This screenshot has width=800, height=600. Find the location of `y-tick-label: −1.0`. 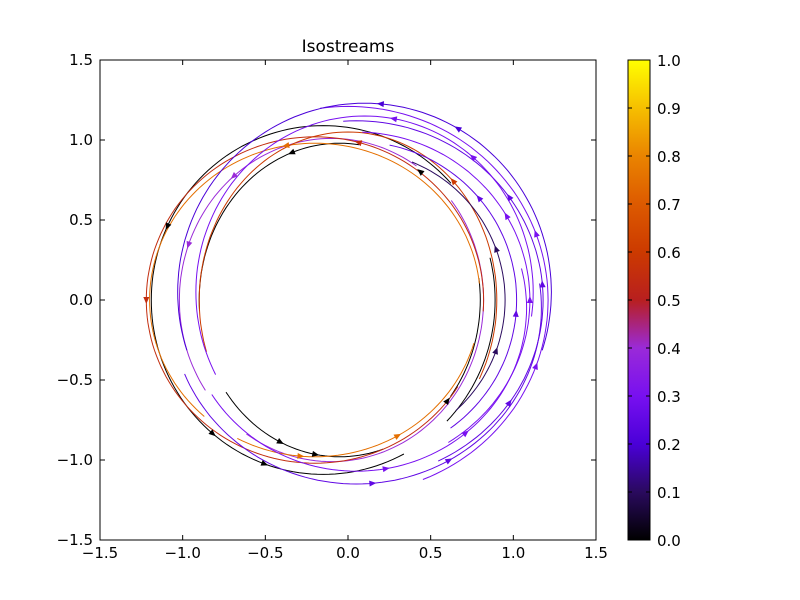

y-tick-label: −1.0 is located at coordinates (75, 460).